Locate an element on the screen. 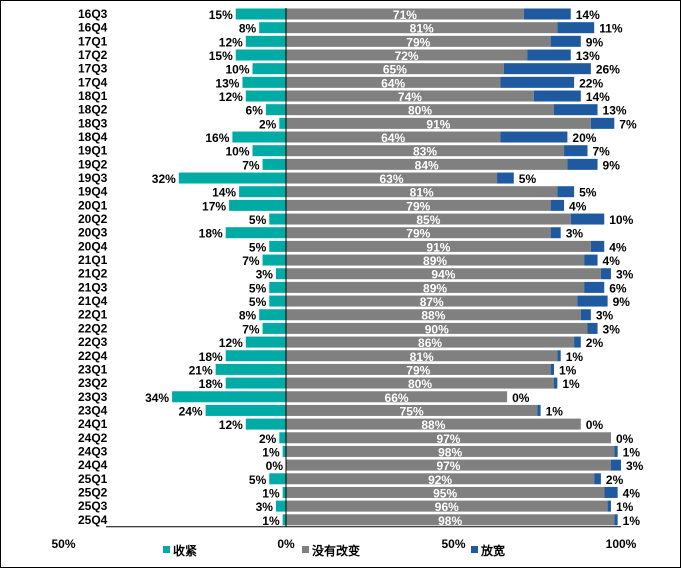 The height and width of the screenshot is (568, 681). category-label: 20Q4 is located at coordinates (93, 246).